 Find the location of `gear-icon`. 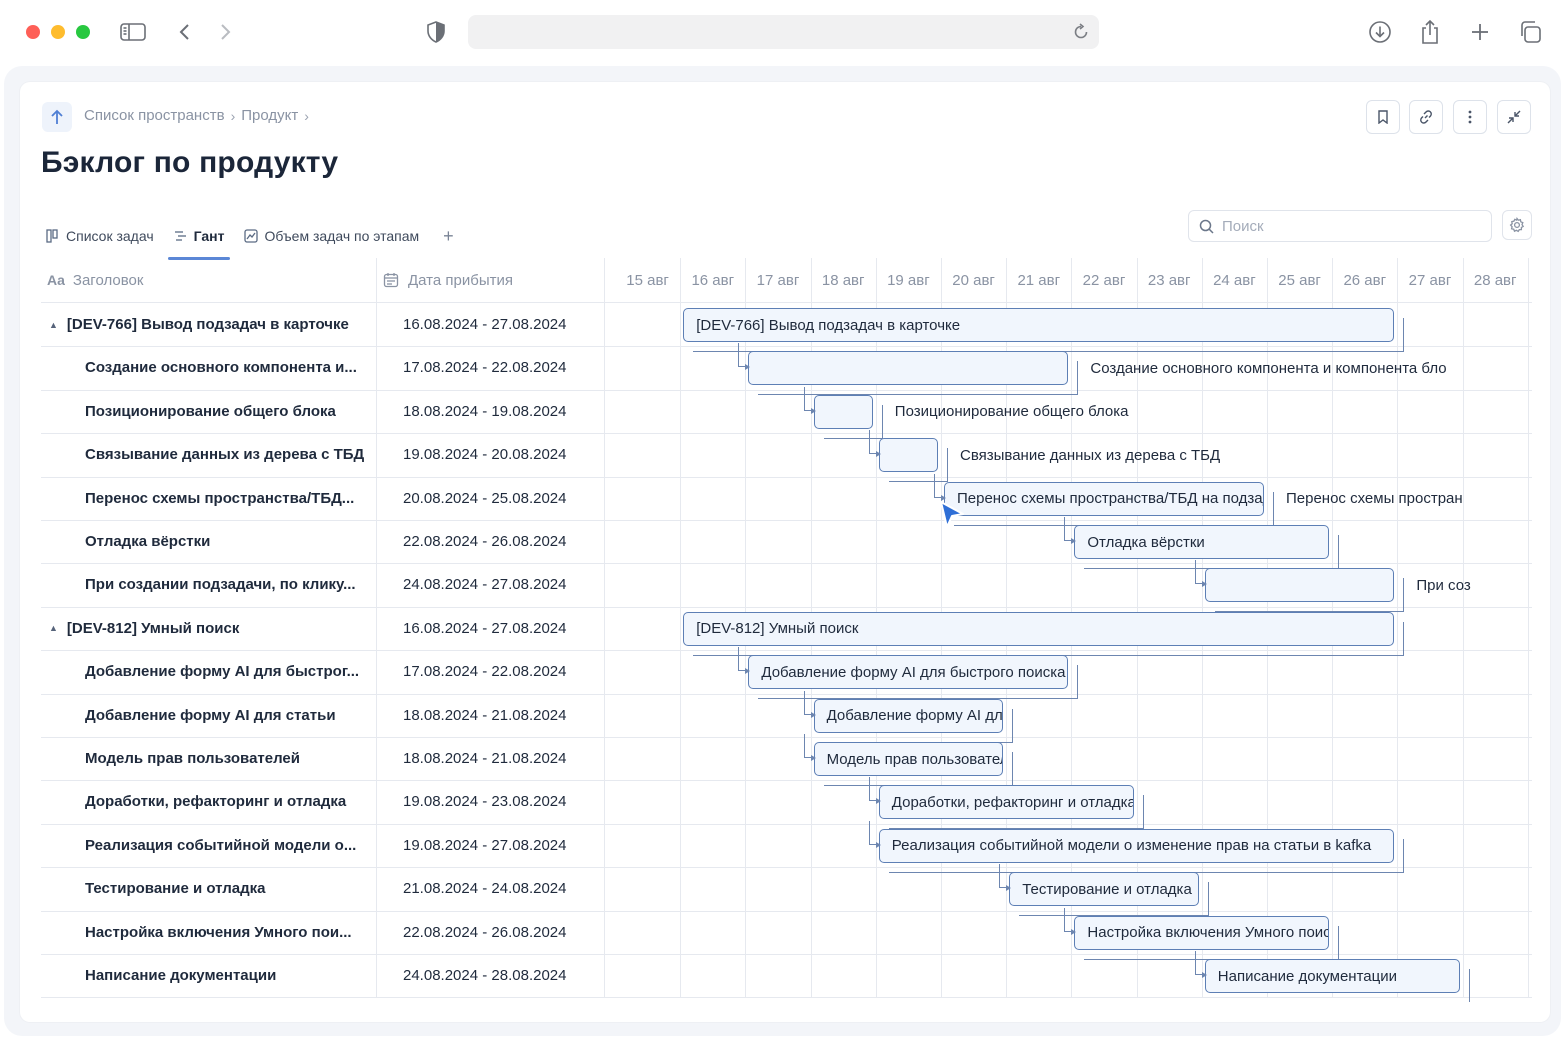

gear-icon is located at coordinates (1517, 225).